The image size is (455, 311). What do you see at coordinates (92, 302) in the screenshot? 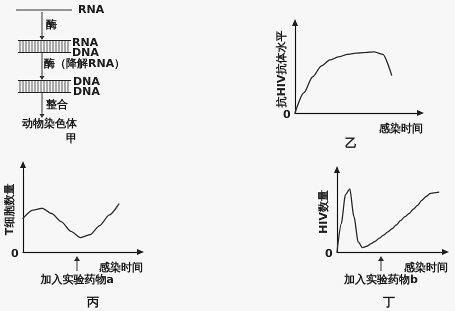
I see `text: 丙` at bounding box center [92, 302].